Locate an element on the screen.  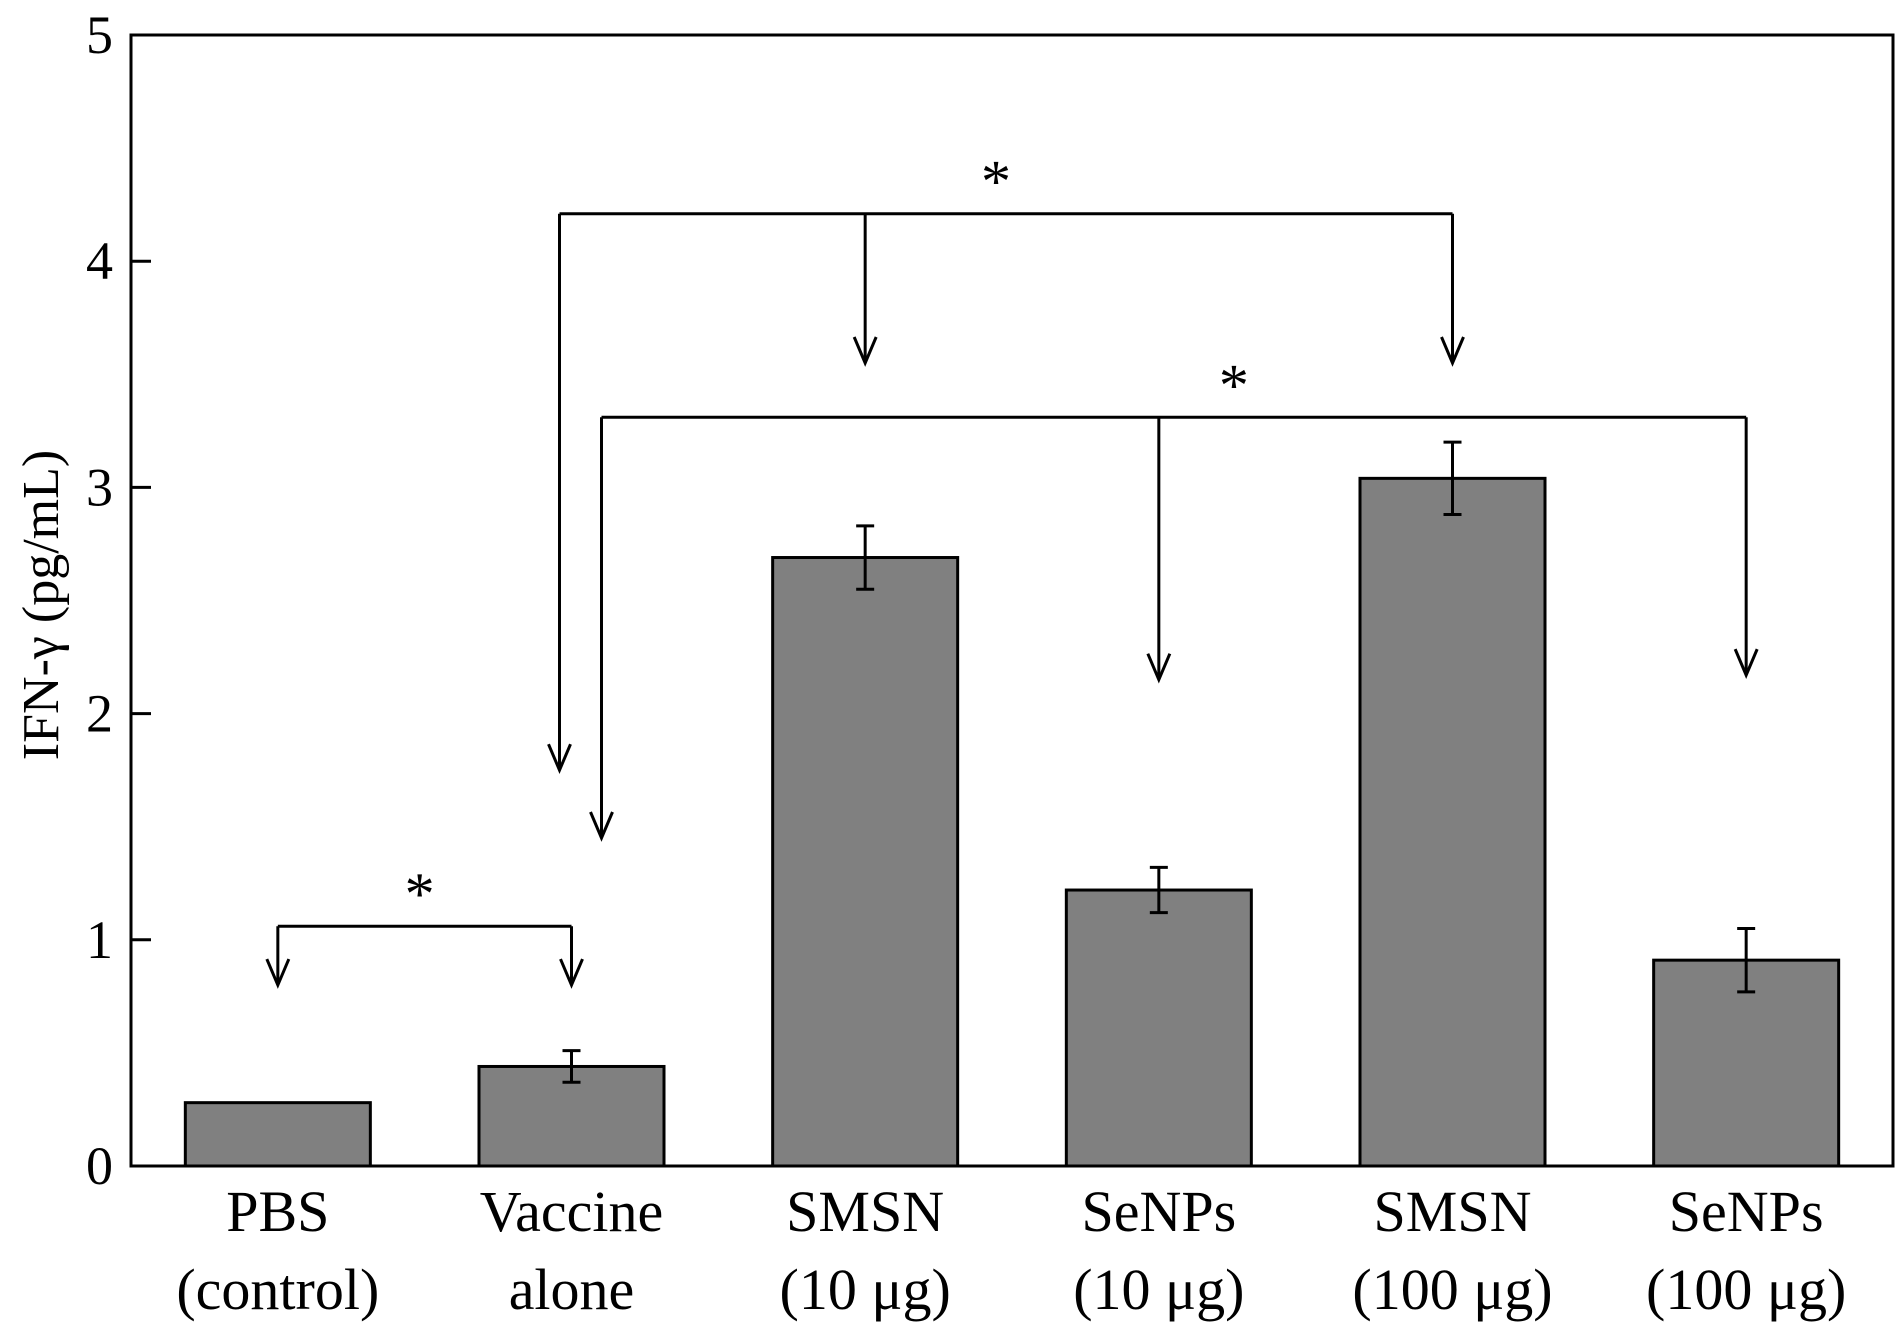
y-tick-label: 0 is located at coordinates (99, 1166).